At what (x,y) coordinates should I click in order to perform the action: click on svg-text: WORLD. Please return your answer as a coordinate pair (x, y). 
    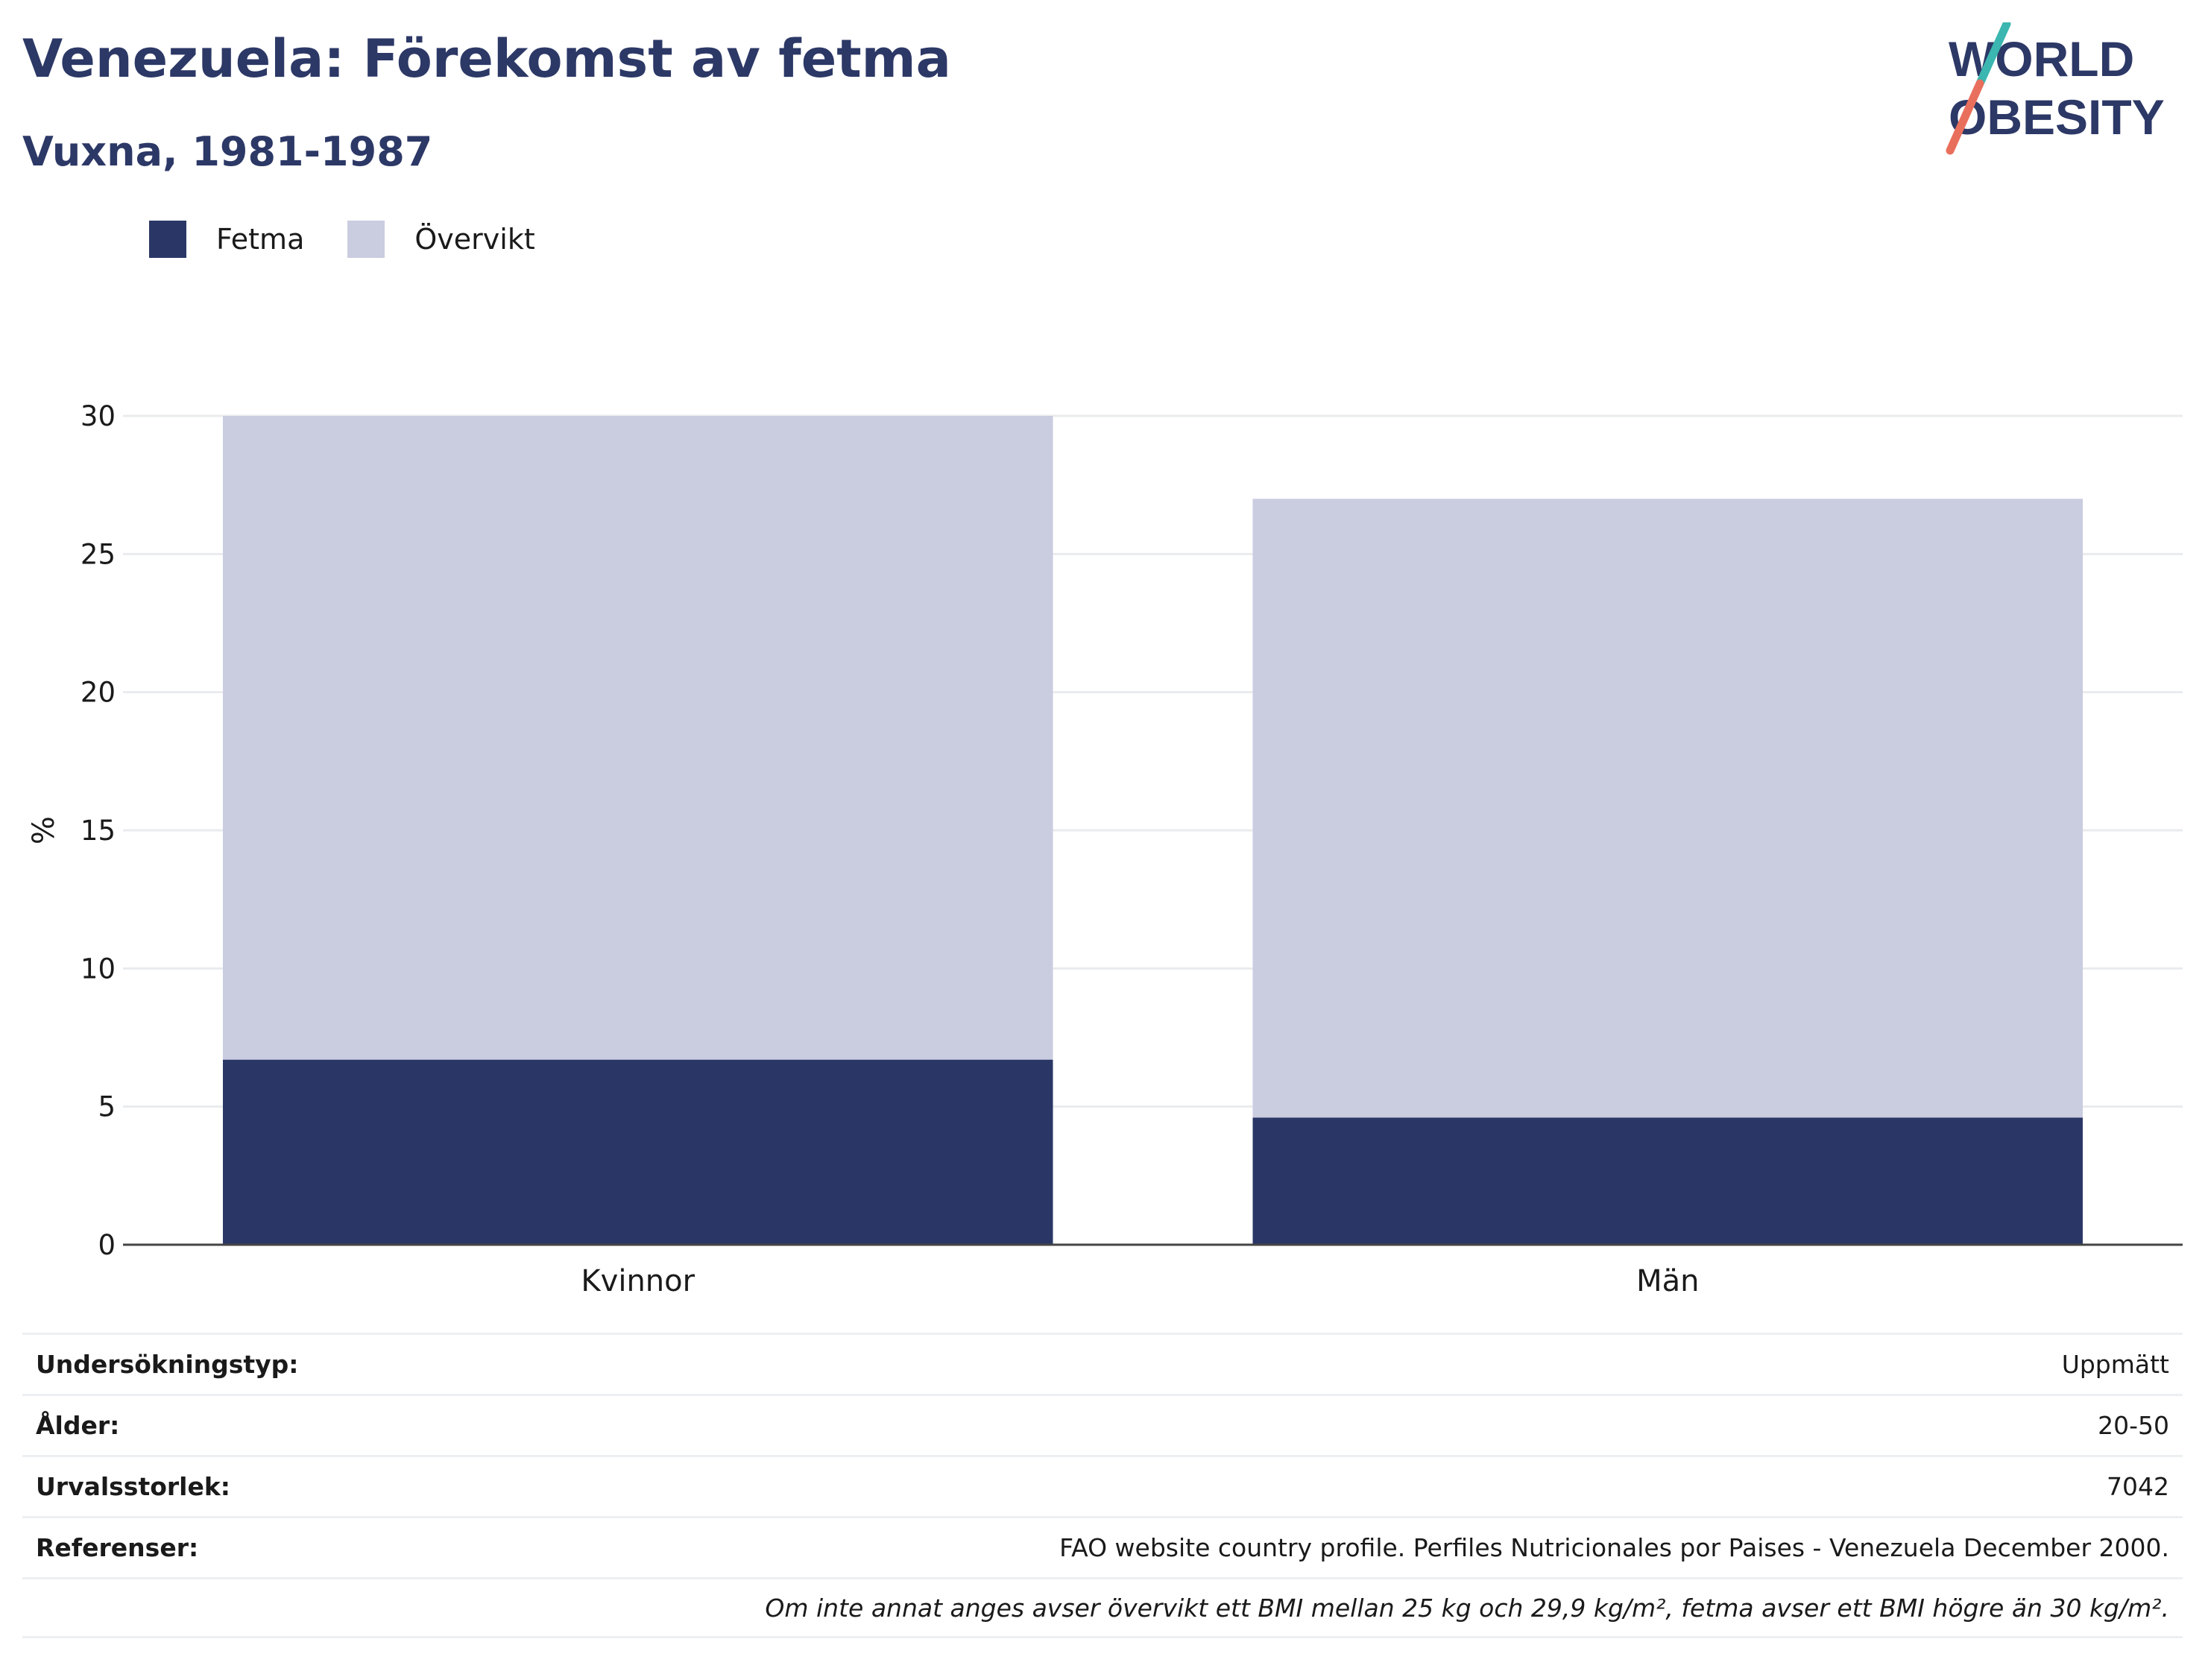
    Looking at the image, I should click on (2041, 58).